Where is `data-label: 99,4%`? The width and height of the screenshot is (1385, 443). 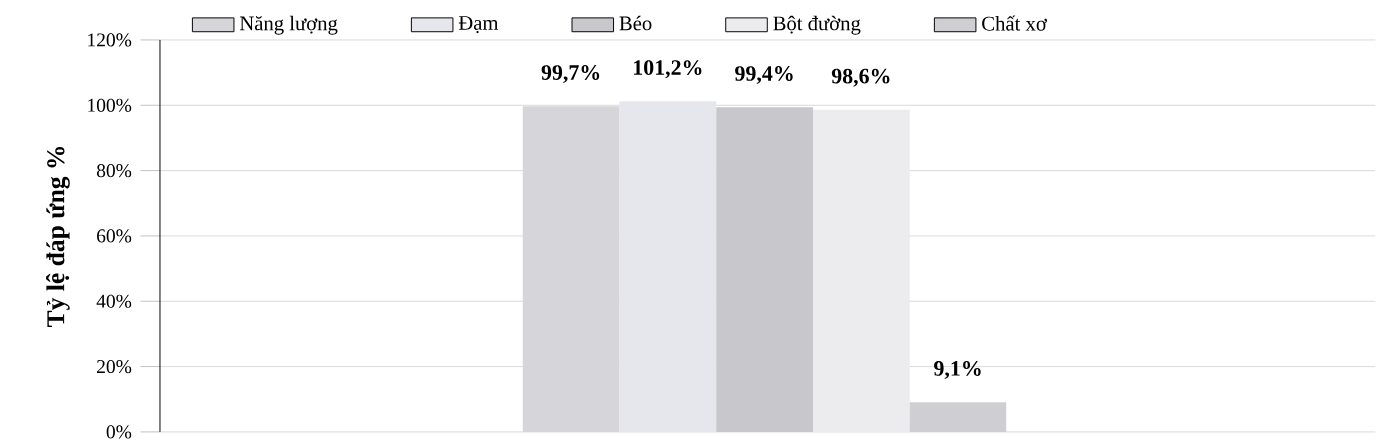
data-label: 99,4% is located at coordinates (764, 75).